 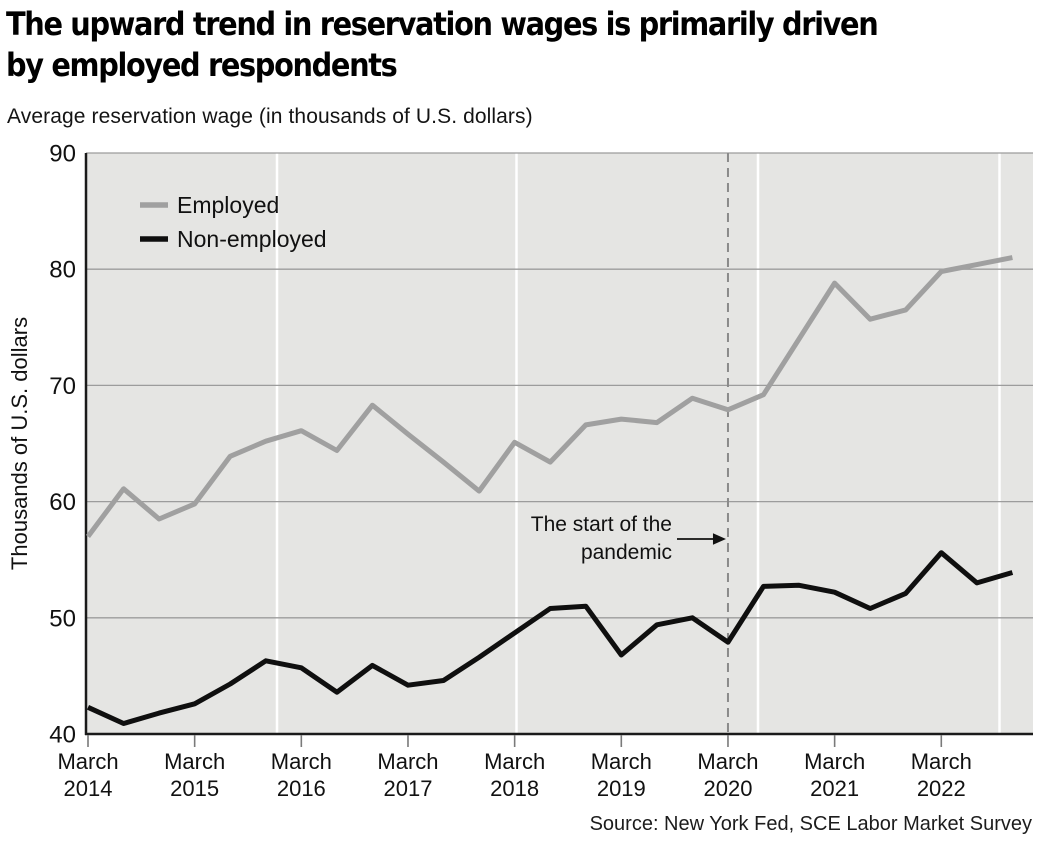 What do you see at coordinates (62, 502) in the screenshot?
I see `y-tick-label-60: 60` at bounding box center [62, 502].